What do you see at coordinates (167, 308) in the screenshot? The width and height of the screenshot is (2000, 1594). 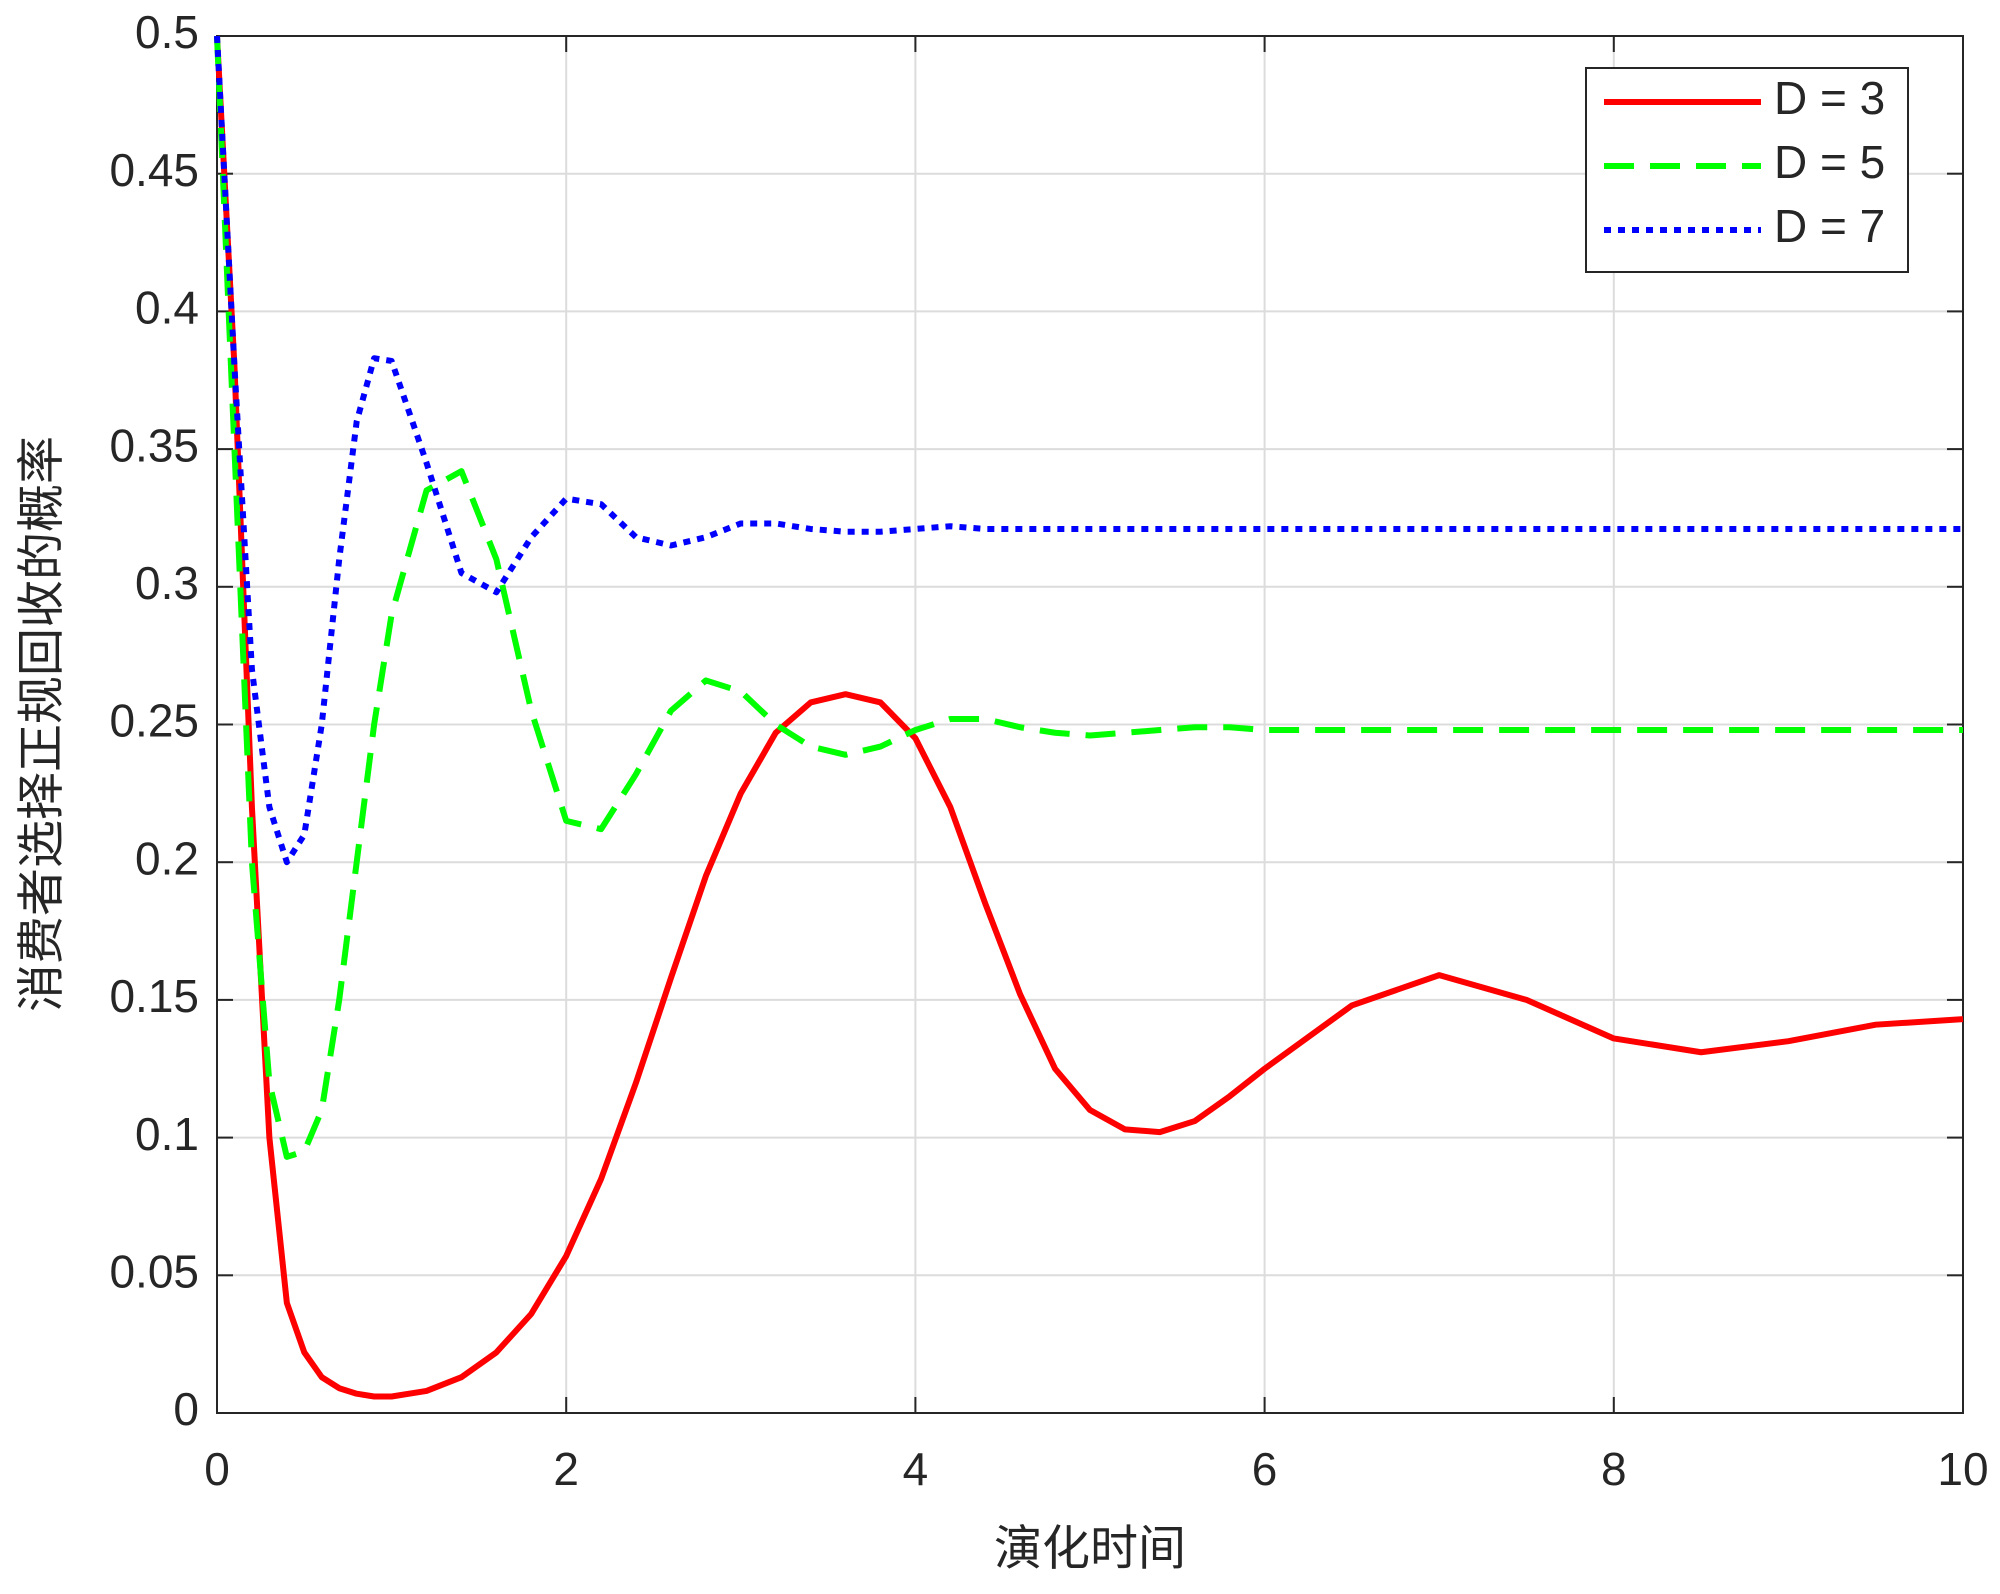 I see `y-tick-label: 0.4` at bounding box center [167, 308].